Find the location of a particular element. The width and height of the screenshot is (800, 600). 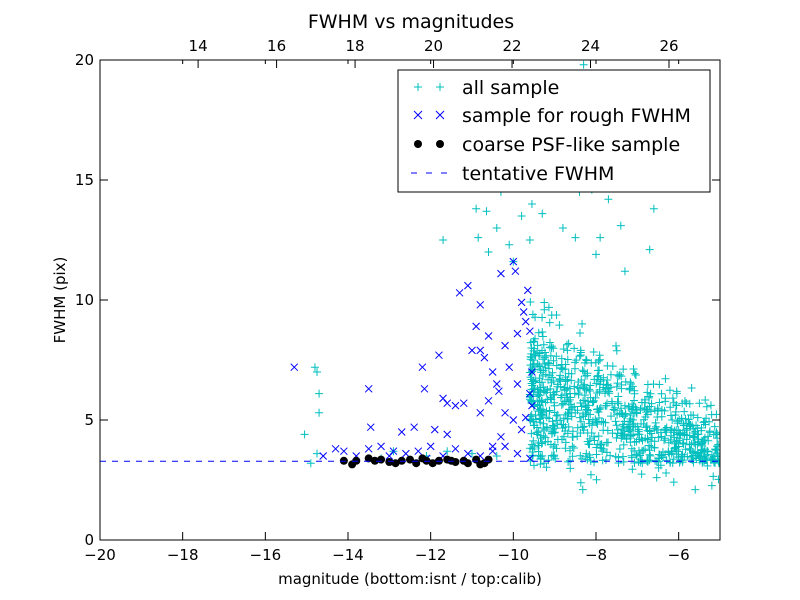

psf-like-point is located at coordinates (416, 463).